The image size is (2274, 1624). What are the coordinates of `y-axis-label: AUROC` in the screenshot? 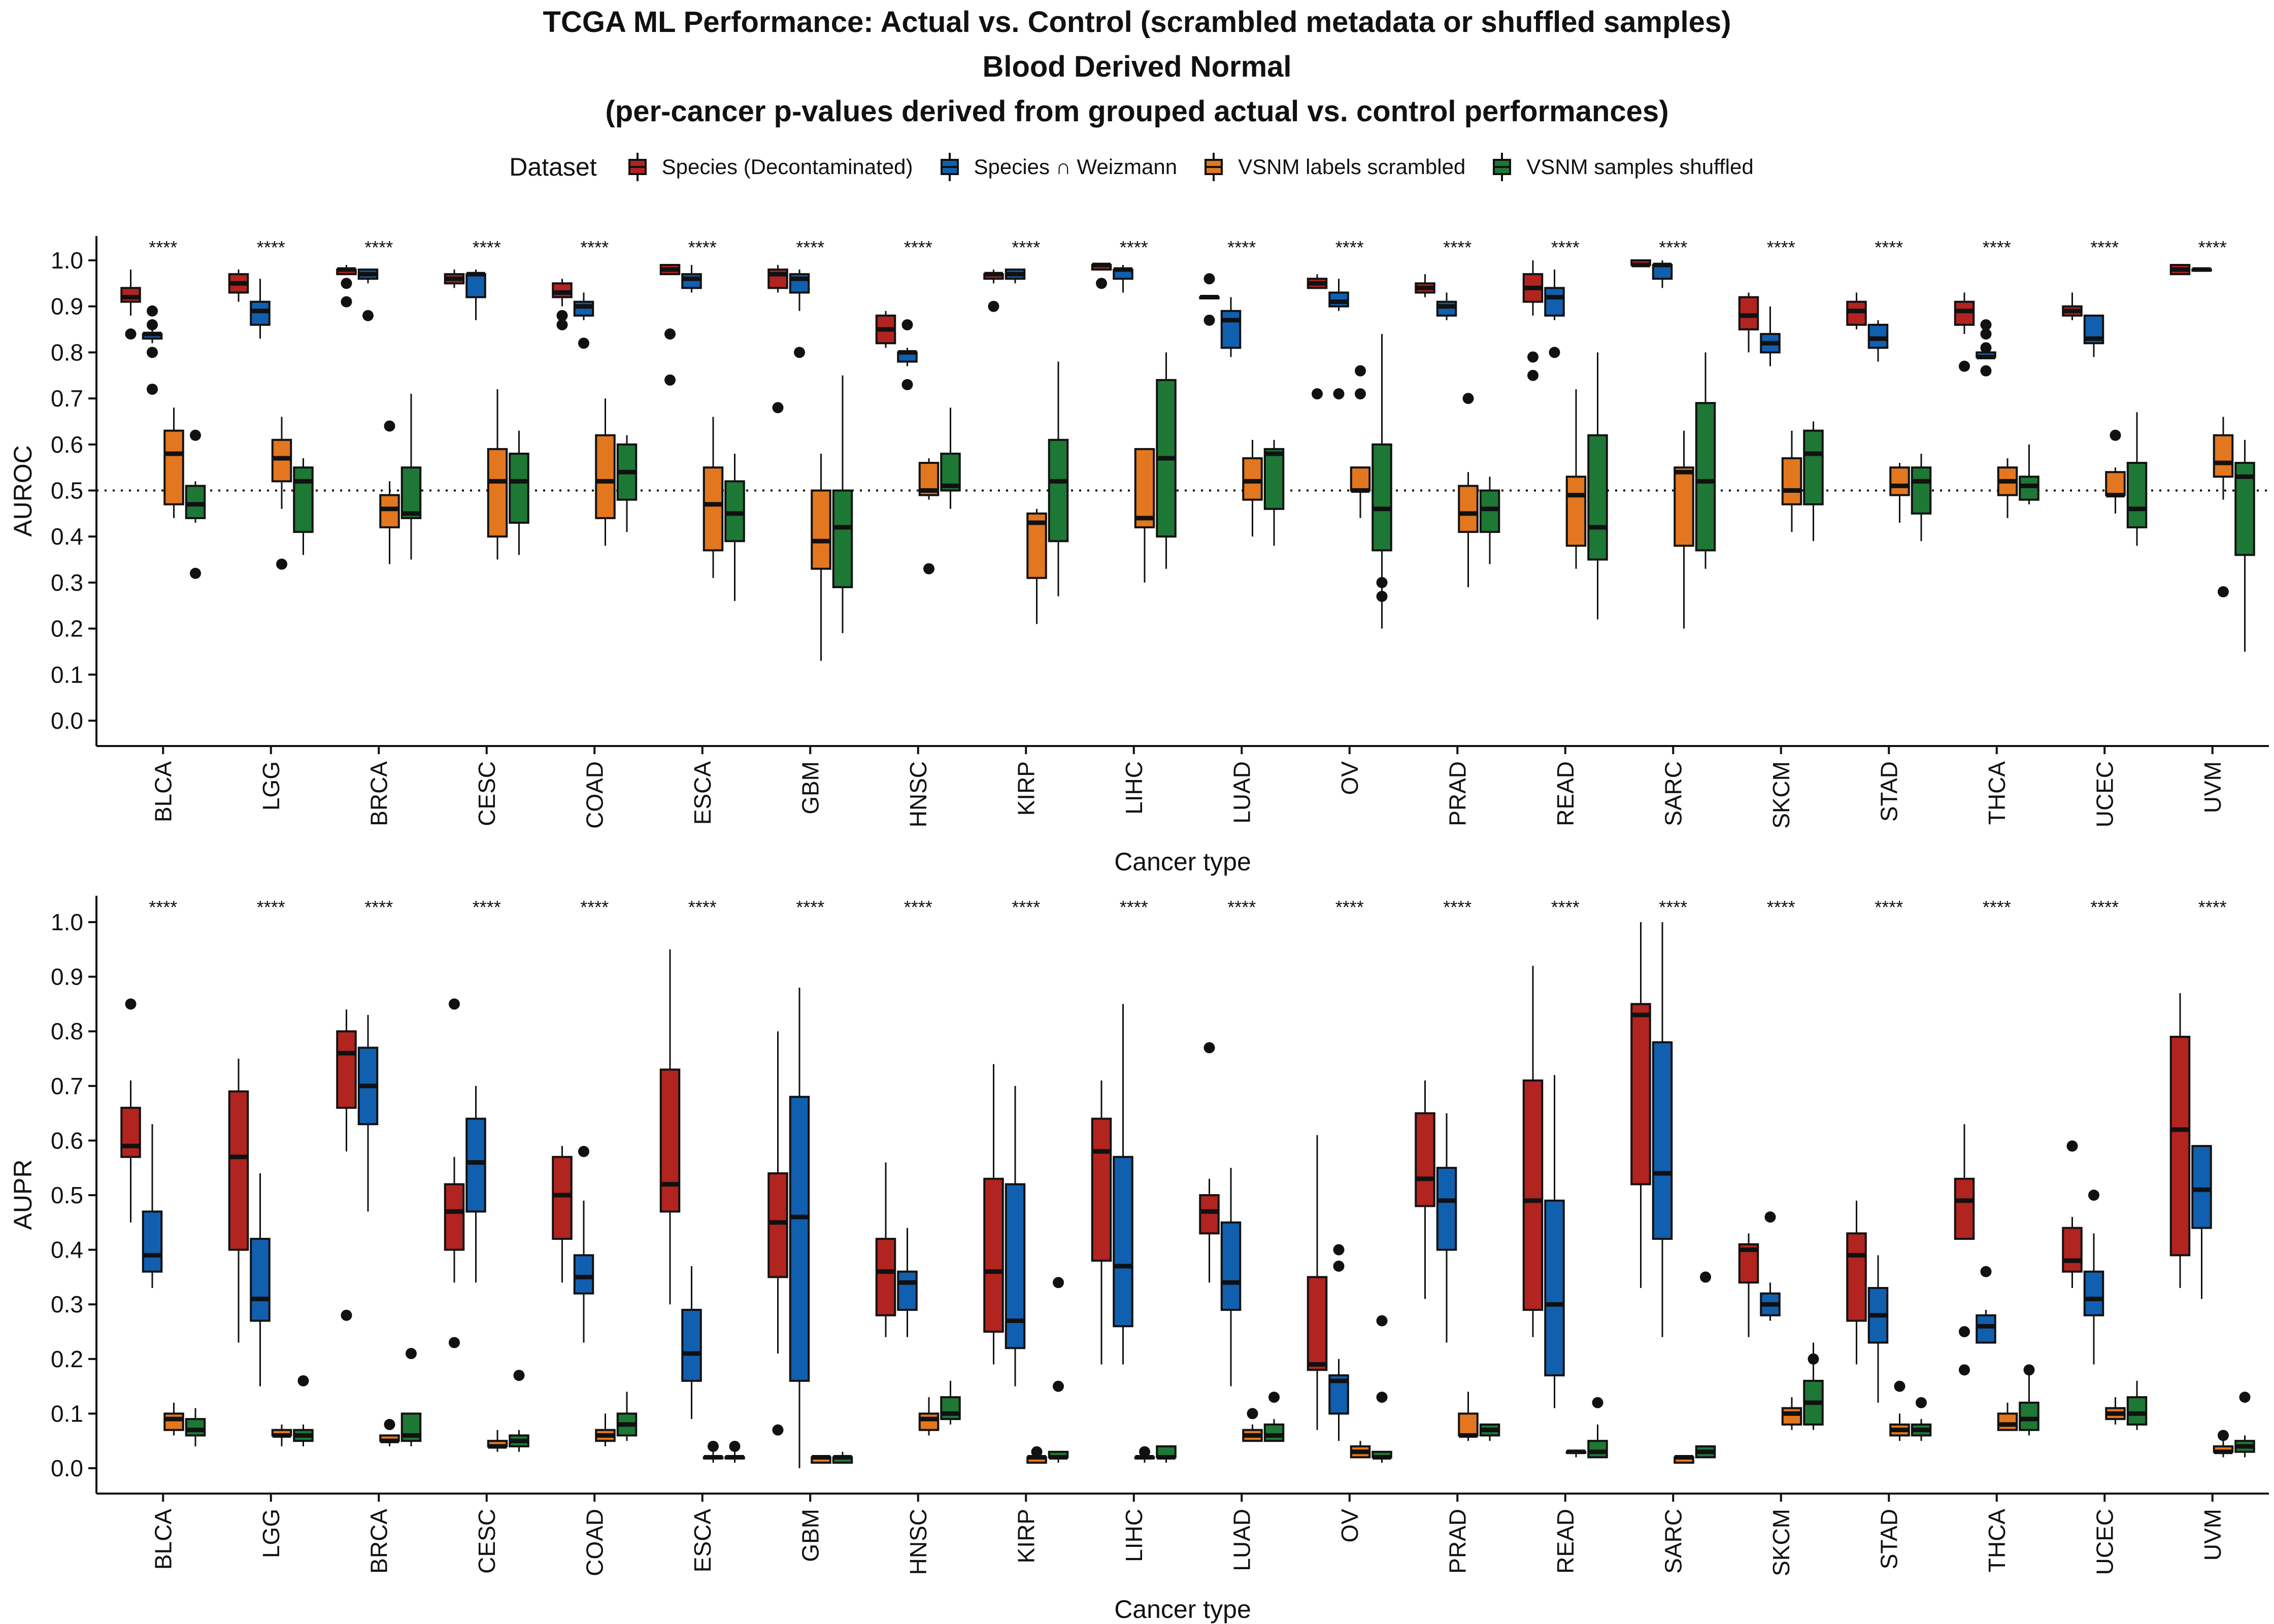 It's located at (23, 491).